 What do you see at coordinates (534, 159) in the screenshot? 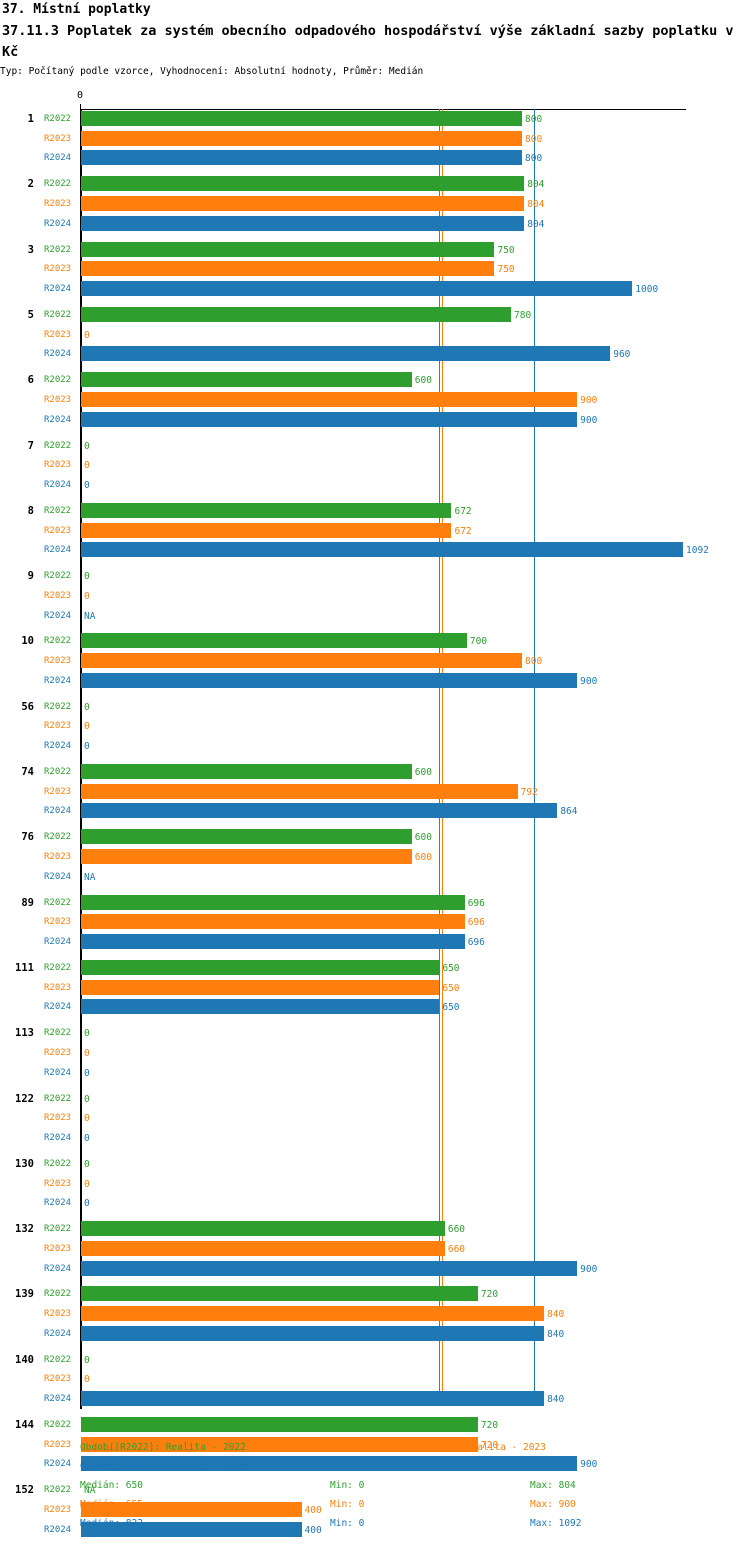
I see `bar-value-label: 800` at bounding box center [534, 159].